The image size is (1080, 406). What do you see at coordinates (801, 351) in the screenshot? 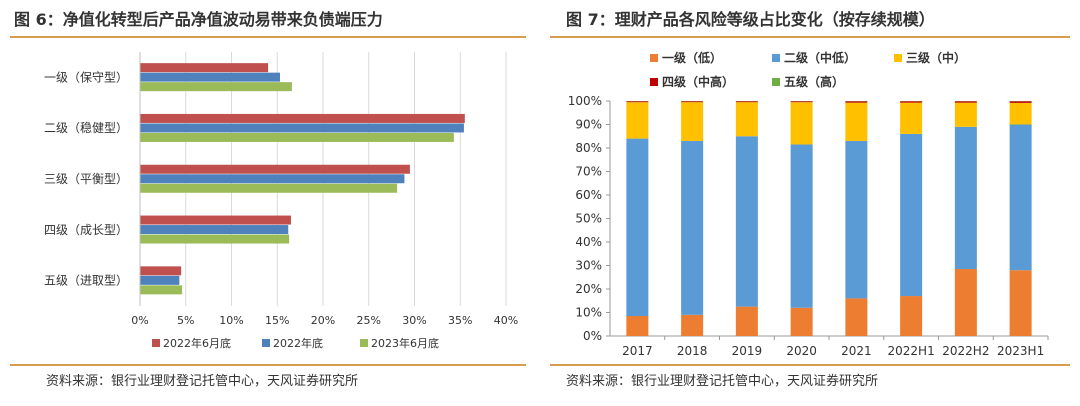
I see `x-category-label: 2020` at bounding box center [801, 351].